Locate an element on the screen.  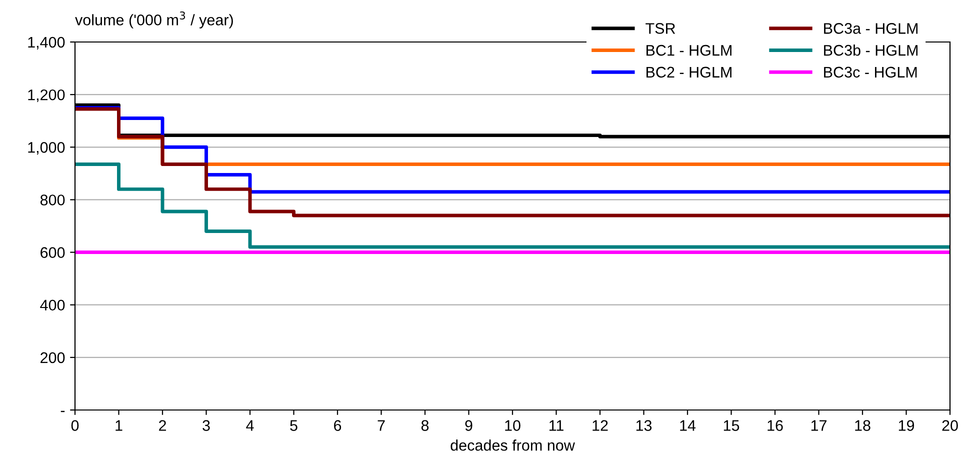
x-tick-label: 17 is located at coordinates (818, 425).